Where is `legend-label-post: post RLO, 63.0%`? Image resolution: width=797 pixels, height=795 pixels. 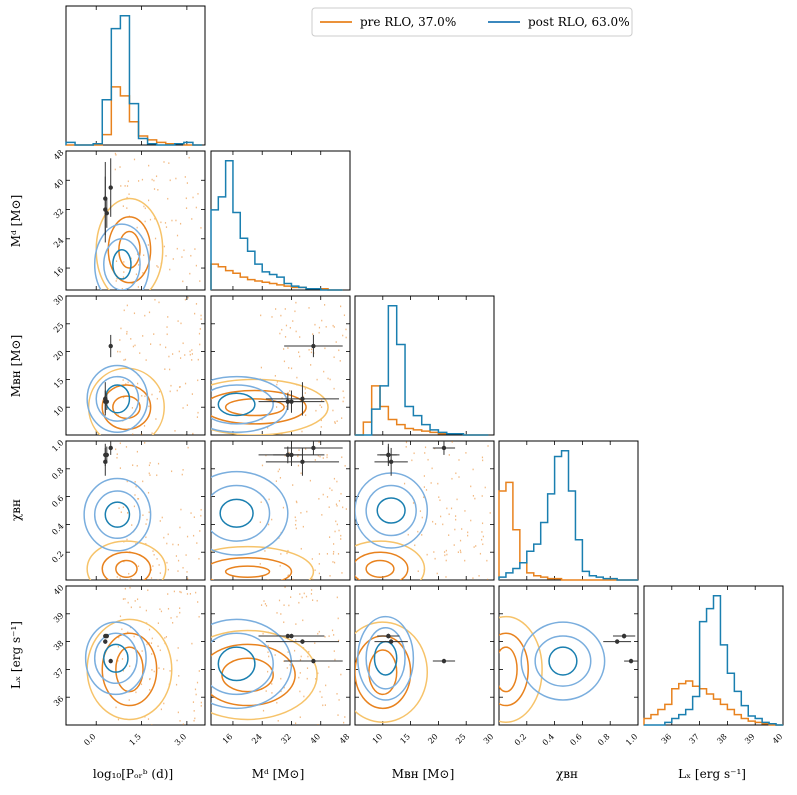
legend-label-post: post RLO, 63.0% is located at coordinates (579, 22).